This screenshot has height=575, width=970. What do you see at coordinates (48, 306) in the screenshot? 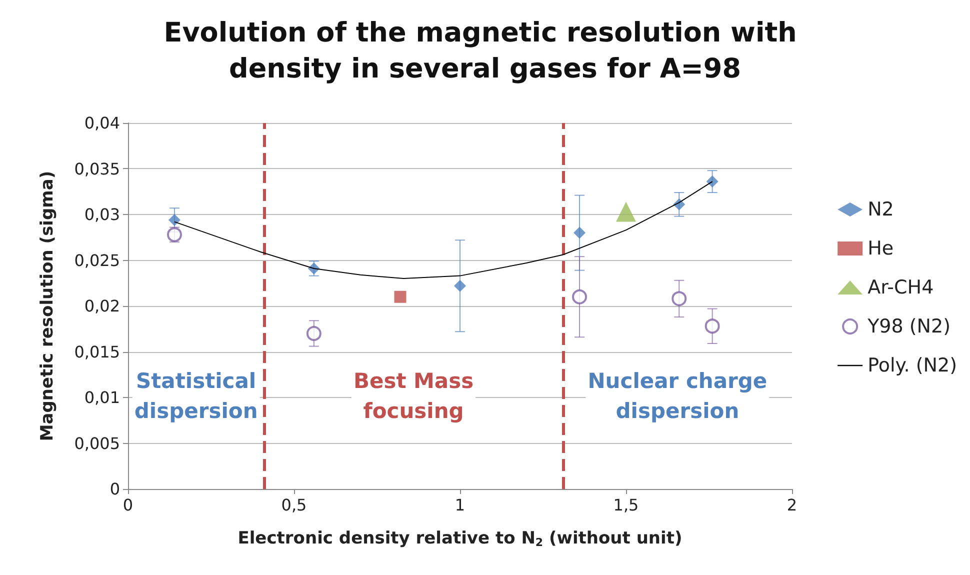
I see `y-axis-title: Magnetic resolution (sigma)` at bounding box center [48, 306].